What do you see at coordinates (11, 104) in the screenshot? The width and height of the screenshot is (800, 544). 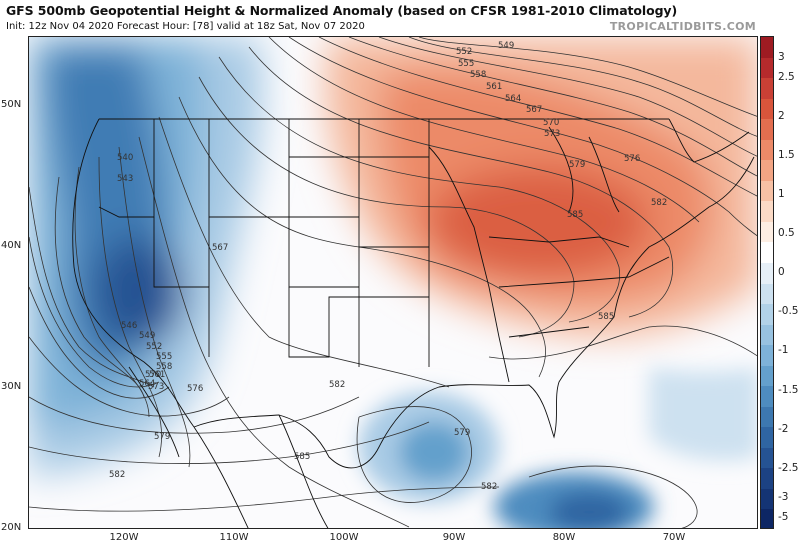 I see `lat-label: 50N` at bounding box center [11, 104].